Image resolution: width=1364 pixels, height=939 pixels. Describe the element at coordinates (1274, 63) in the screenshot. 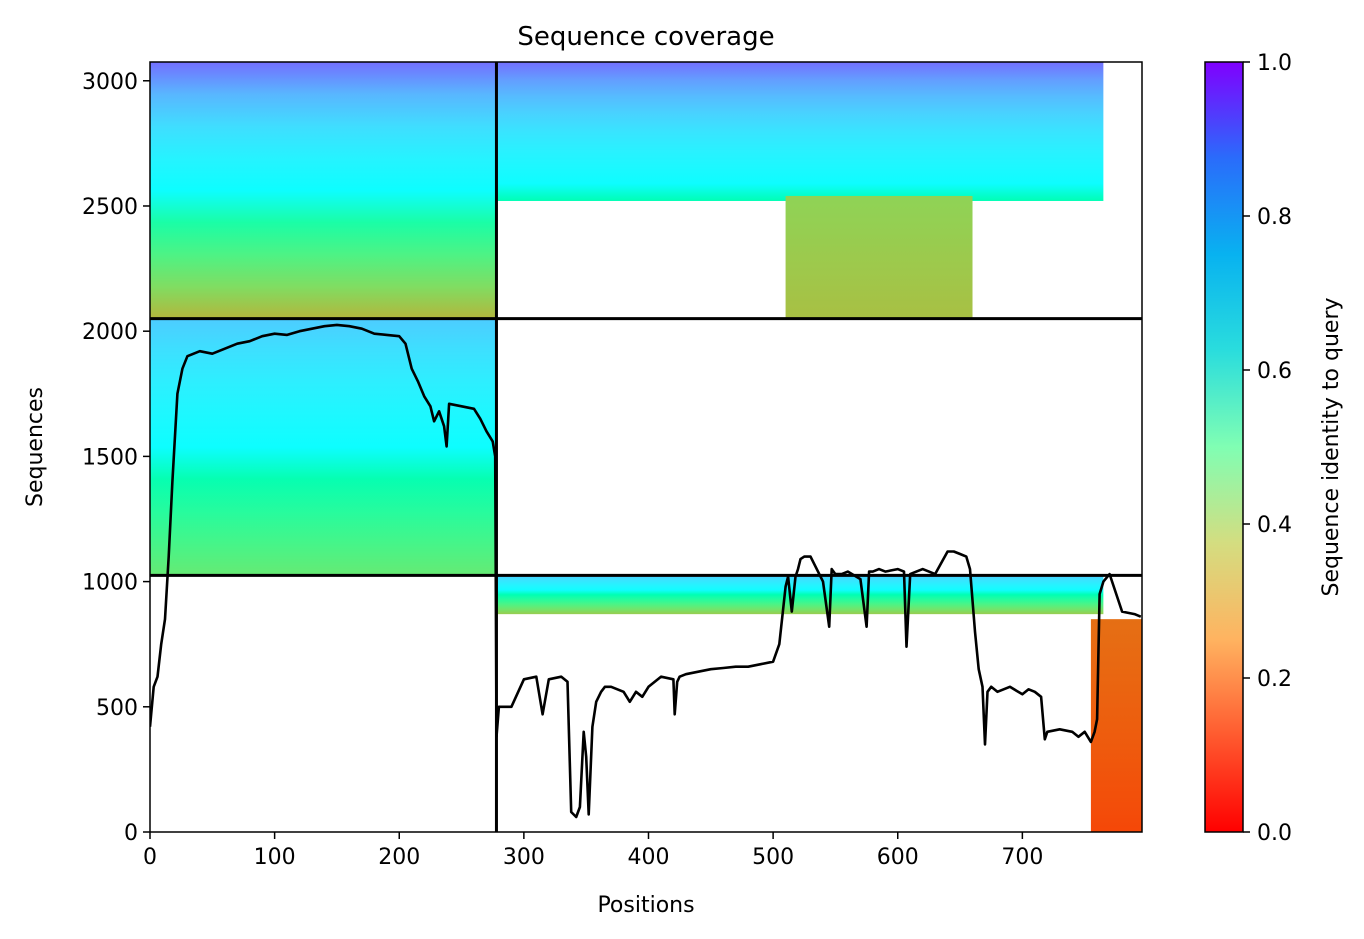

I see `colorbar-tick-label: 1.0` at that location.